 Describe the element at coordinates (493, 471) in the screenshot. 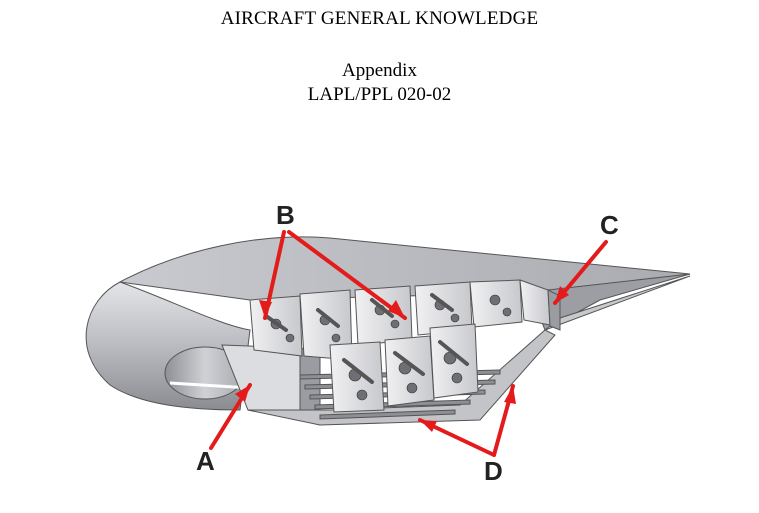

I see `label-d: D` at that location.